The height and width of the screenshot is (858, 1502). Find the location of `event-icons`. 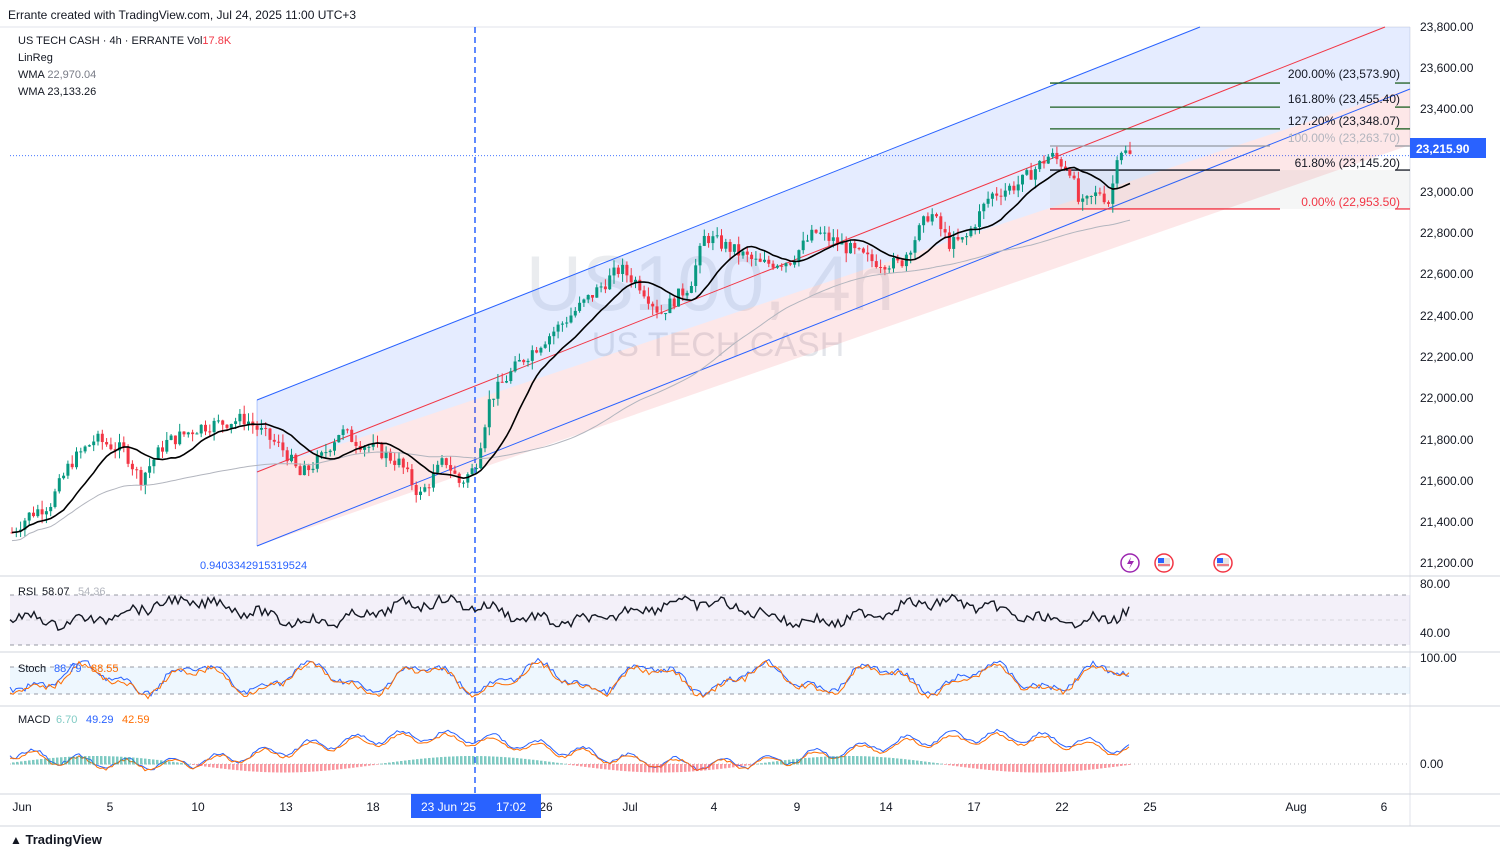

event-icons is located at coordinates (1176, 563).